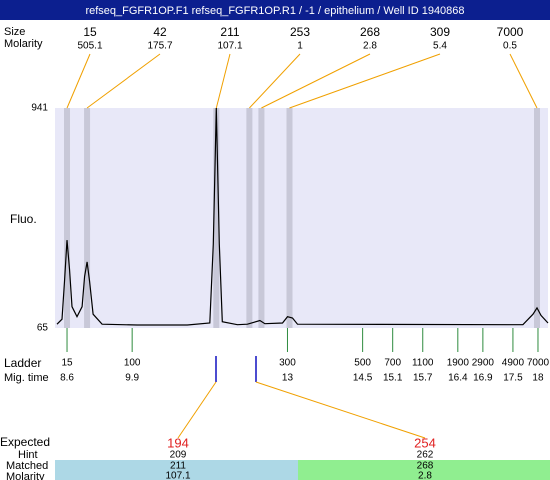  What do you see at coordinates (362, 363) in the screenshot?
I see `ladder-size: 500` at bounding box center [362, 363].